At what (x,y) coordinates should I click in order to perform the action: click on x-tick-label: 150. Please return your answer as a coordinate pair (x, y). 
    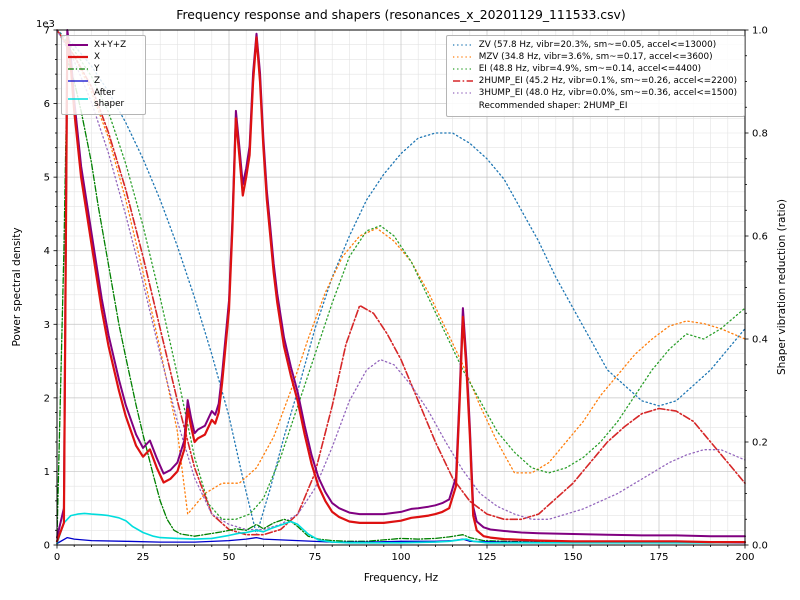
    Looking at the image, I should click on (572, 557).